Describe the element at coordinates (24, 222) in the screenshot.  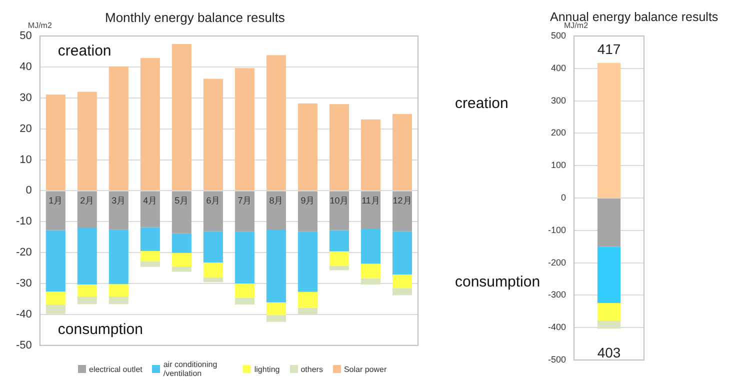
I see `y-tick-label: -10` at that location.